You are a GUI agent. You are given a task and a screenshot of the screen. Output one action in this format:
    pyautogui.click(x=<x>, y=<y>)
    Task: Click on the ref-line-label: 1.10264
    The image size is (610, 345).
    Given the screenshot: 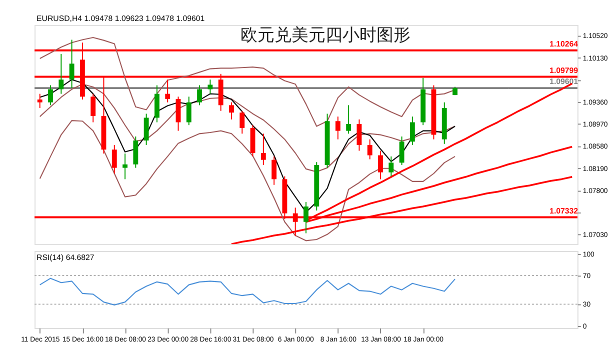 What is the action you would take?
    pyautogui.click(x=564, y=43)
    